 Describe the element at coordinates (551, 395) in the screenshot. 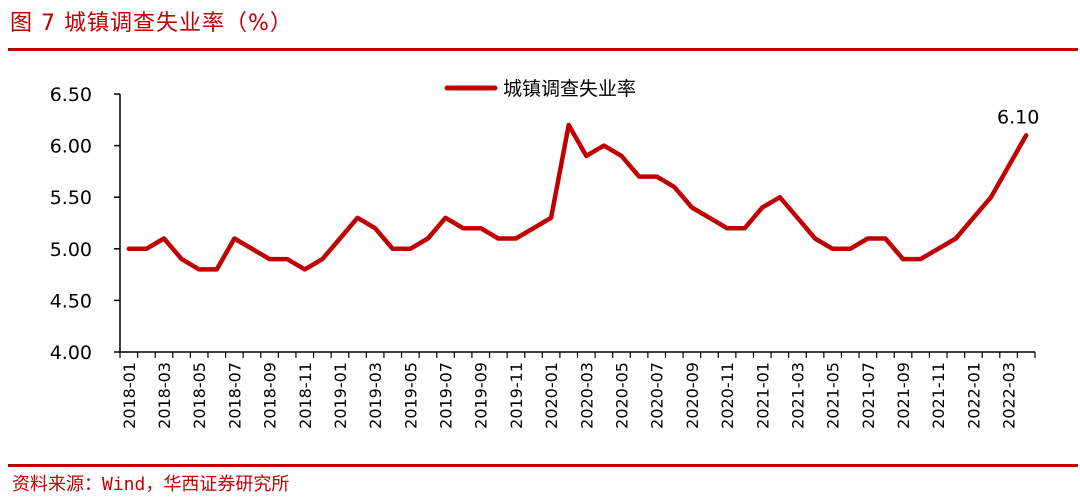

I see `x-tick-label: 2020-01` at that location.